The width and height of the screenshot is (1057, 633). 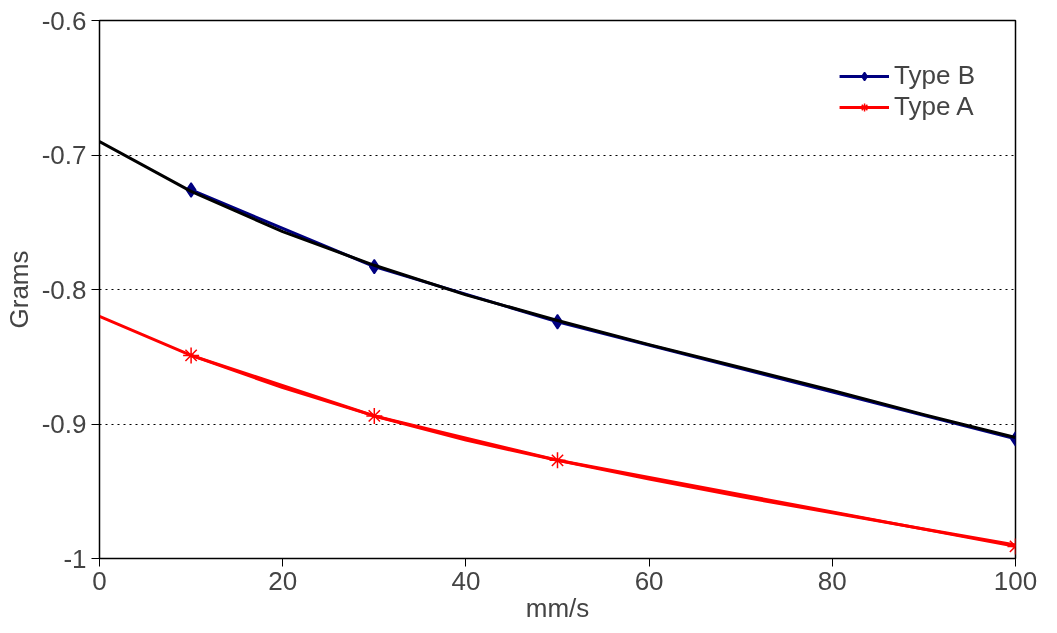 I want to click on y-tick-label: -0.8, so click(x=64, y=289).